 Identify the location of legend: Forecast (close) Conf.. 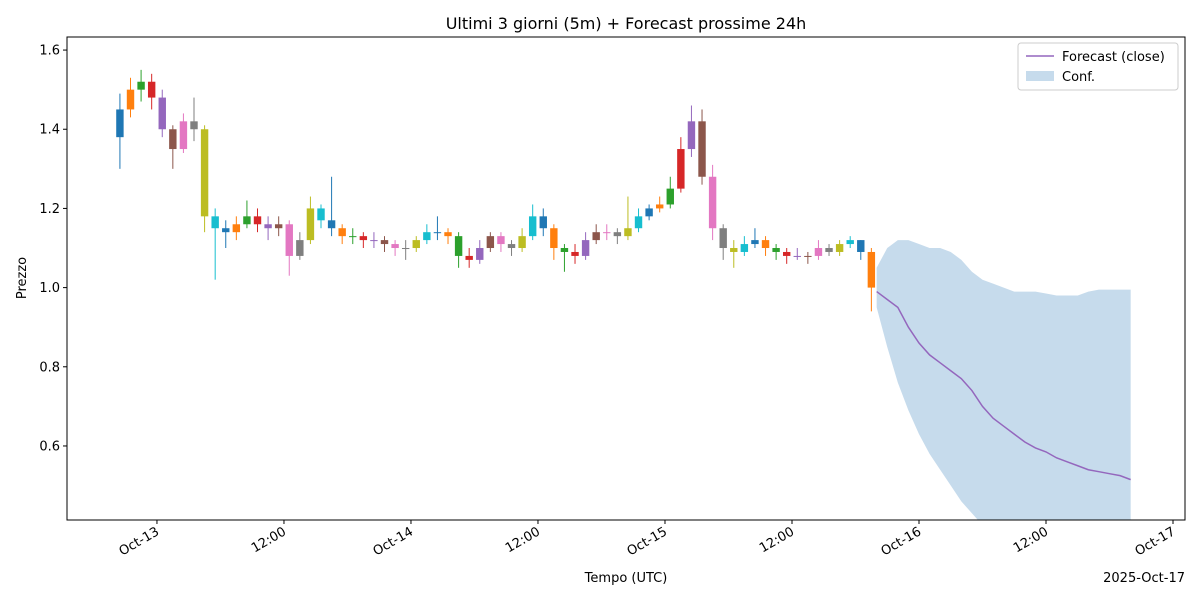
(1098, 66).